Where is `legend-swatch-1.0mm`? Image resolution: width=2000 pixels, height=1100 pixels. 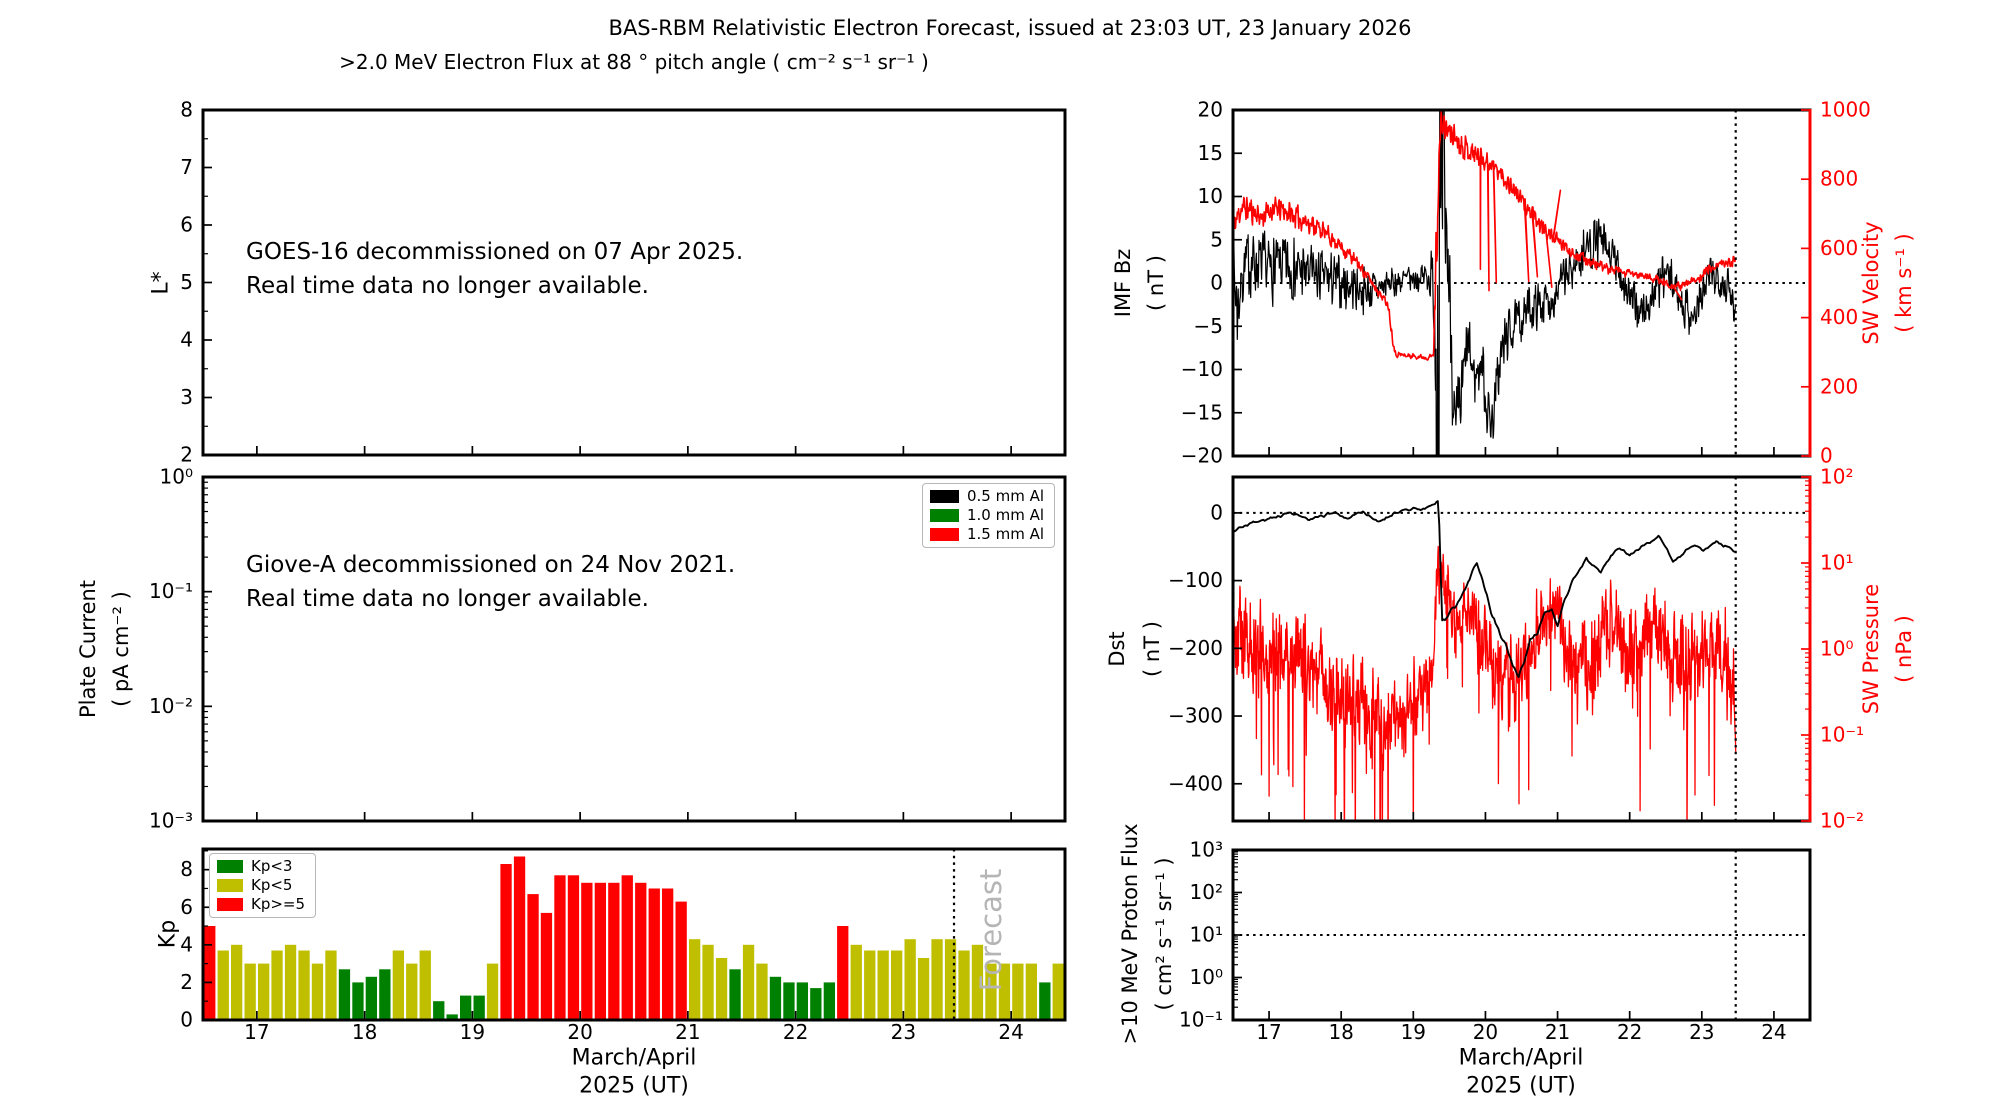
legend-swatch-1.0mm is located at coordinates (944, 515).